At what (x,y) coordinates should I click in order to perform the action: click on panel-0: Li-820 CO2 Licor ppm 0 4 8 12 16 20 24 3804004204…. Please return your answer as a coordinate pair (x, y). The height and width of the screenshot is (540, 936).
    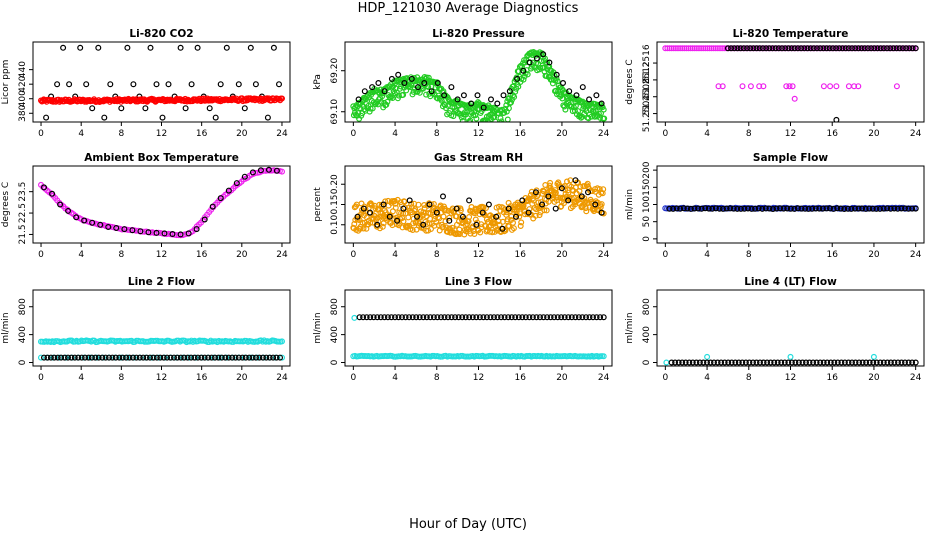
    Looking at the image, I should click on (146, 83).